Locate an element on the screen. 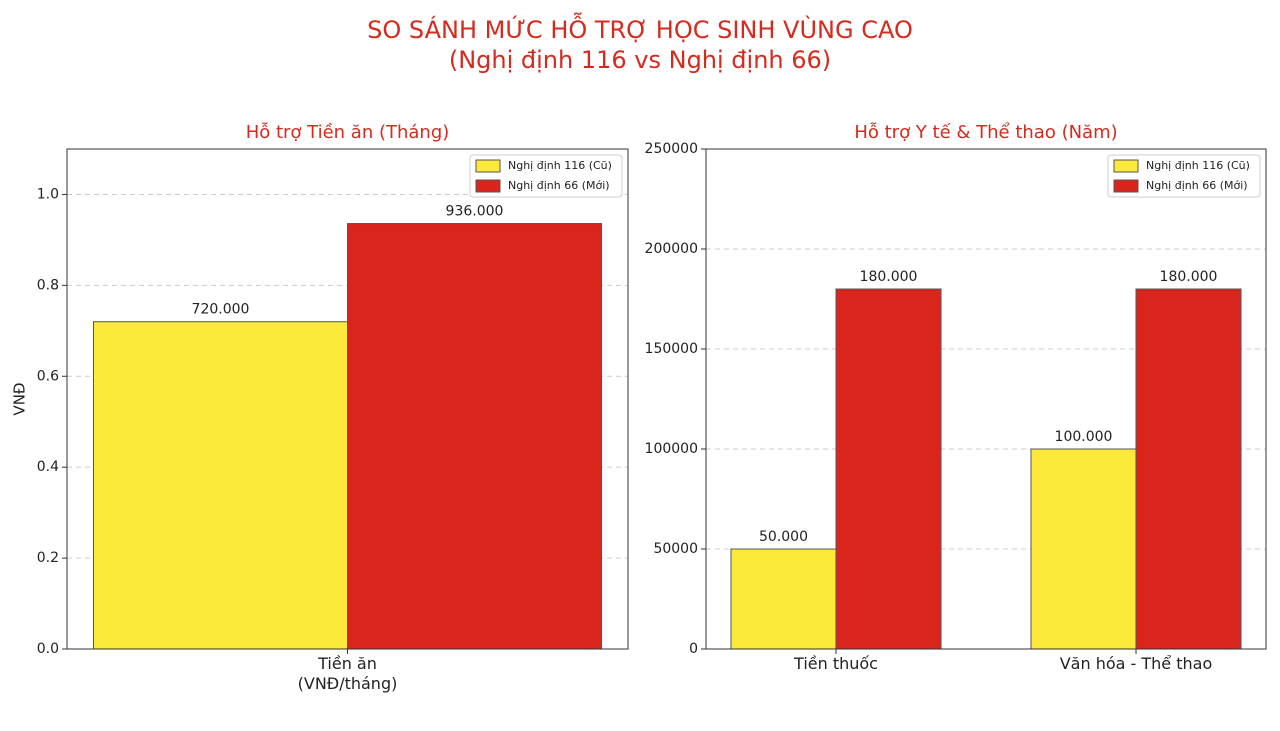 The width and height of the screenshot is (1280, 731). data-label: 100.000 is located at coordinates (1084, 437).